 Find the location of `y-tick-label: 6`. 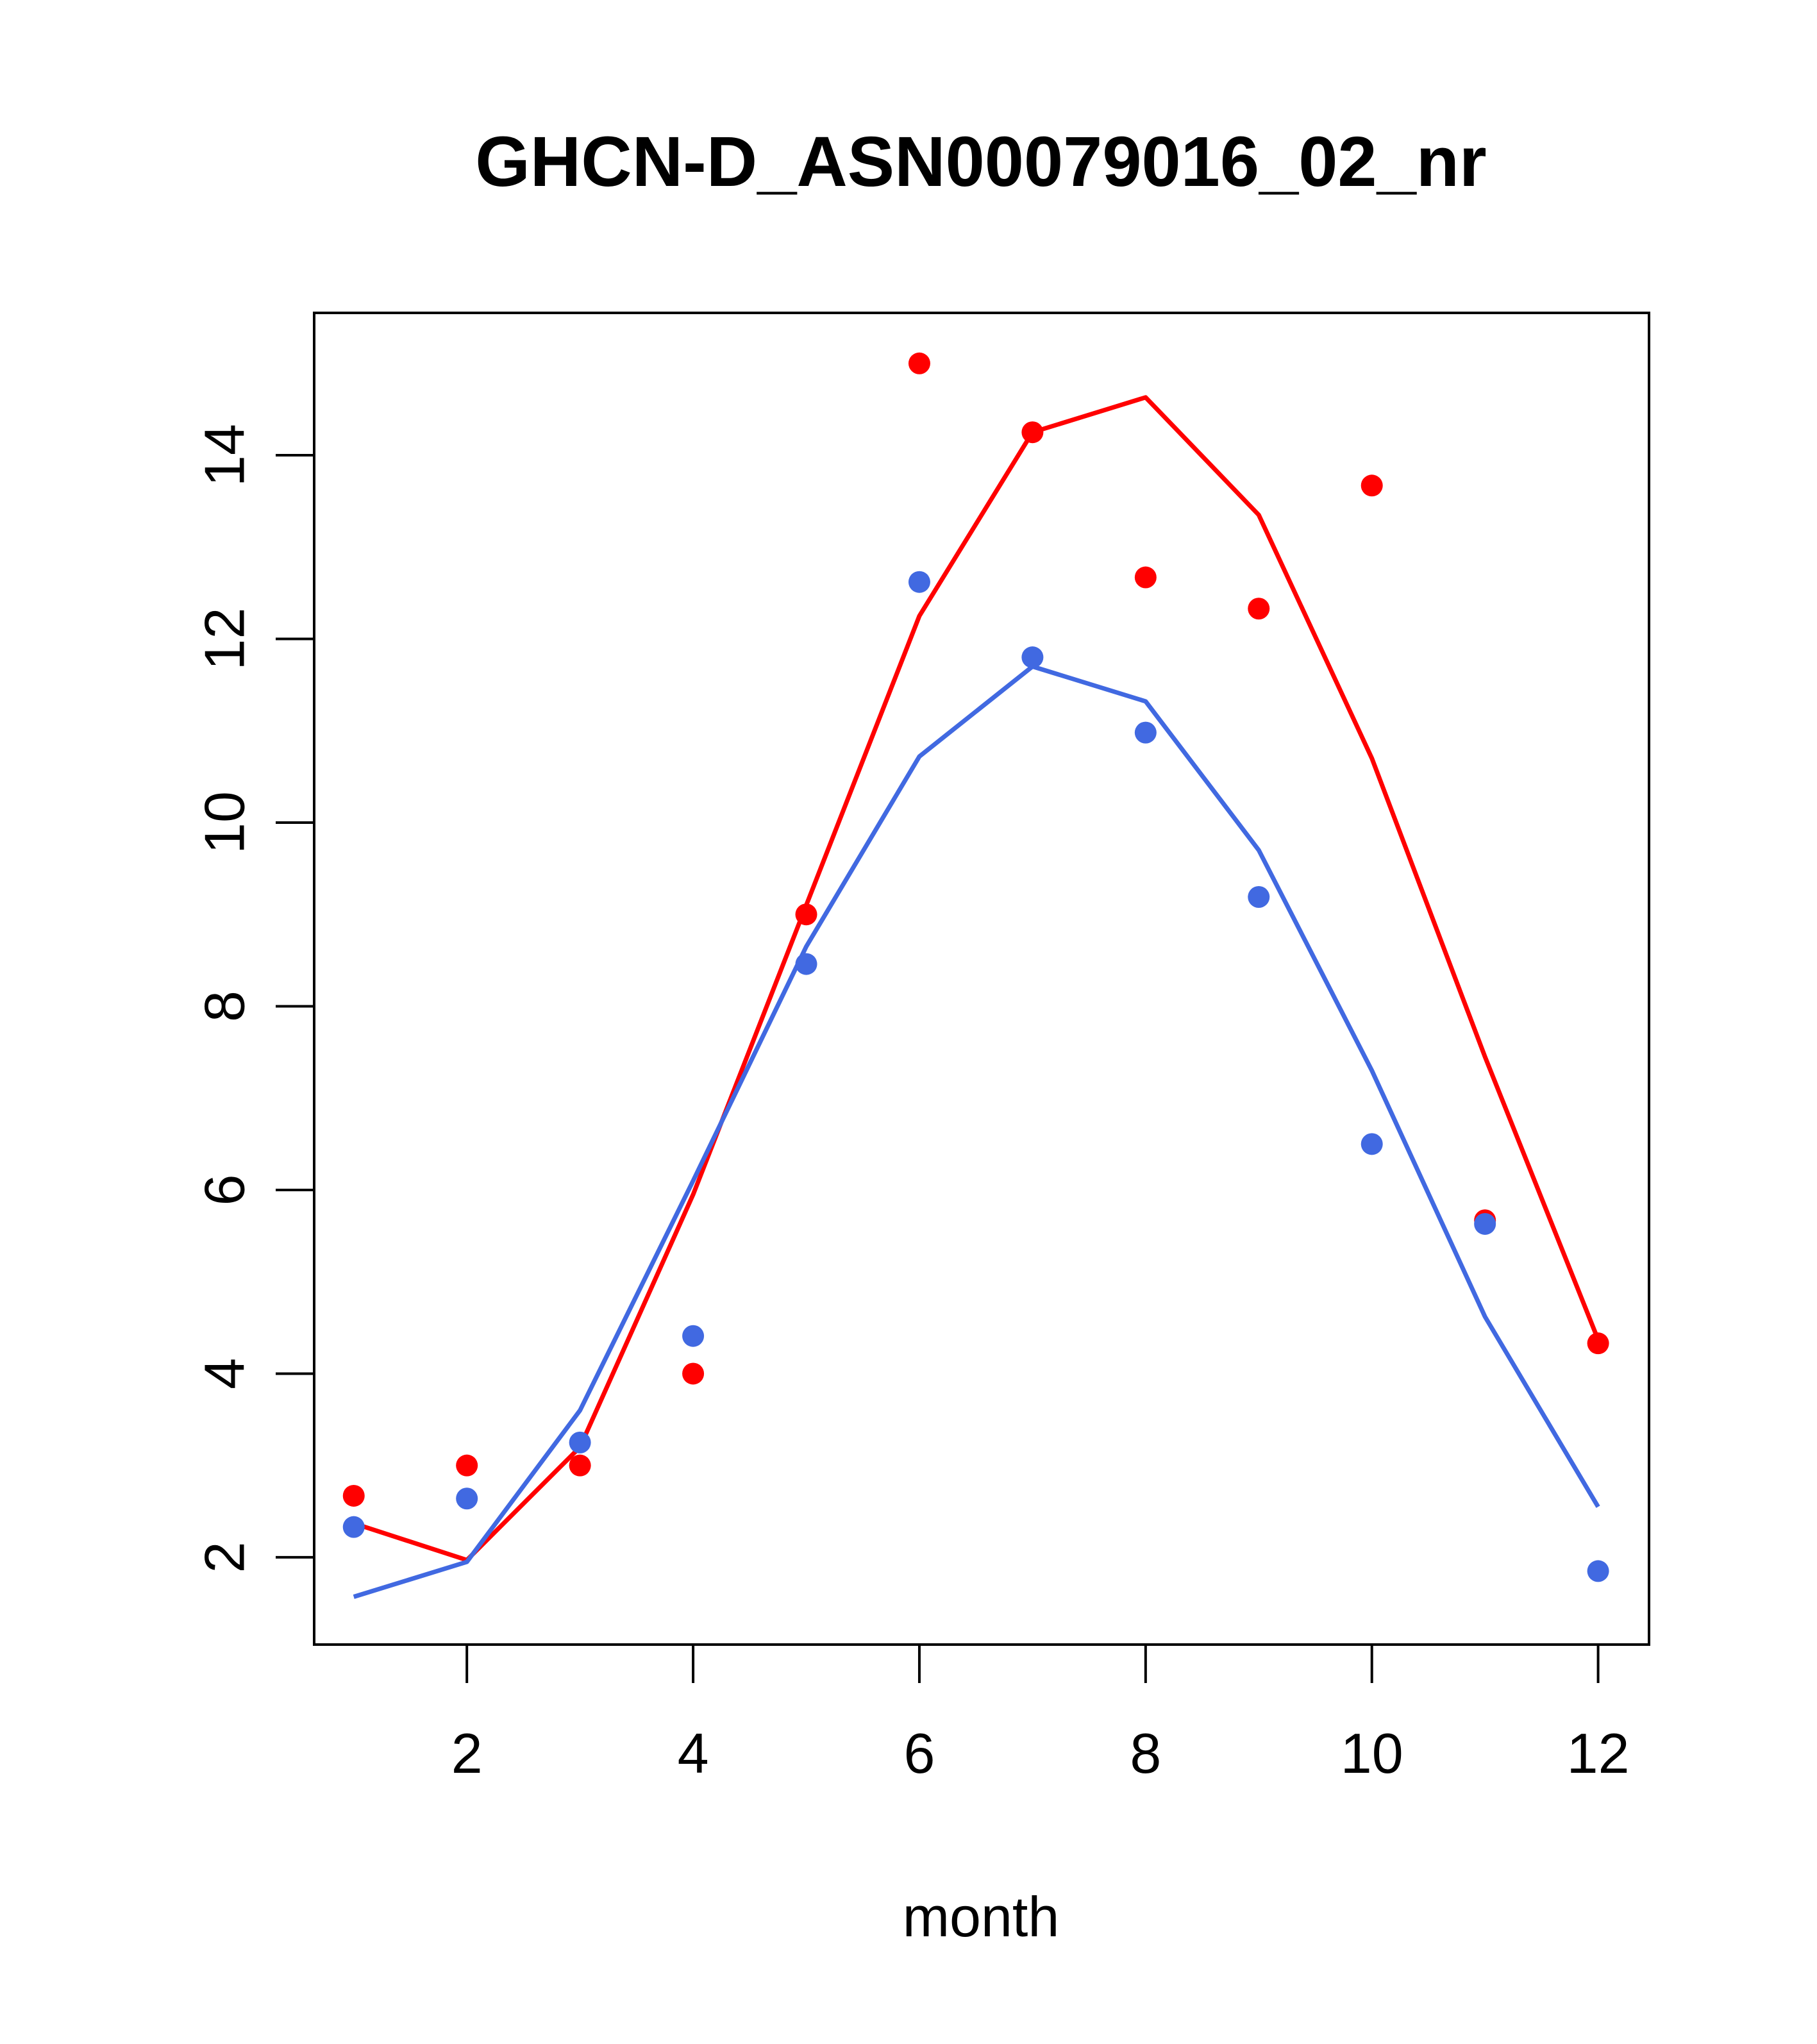

y-tick-label: 6 is located at coordinates (224, 1189).